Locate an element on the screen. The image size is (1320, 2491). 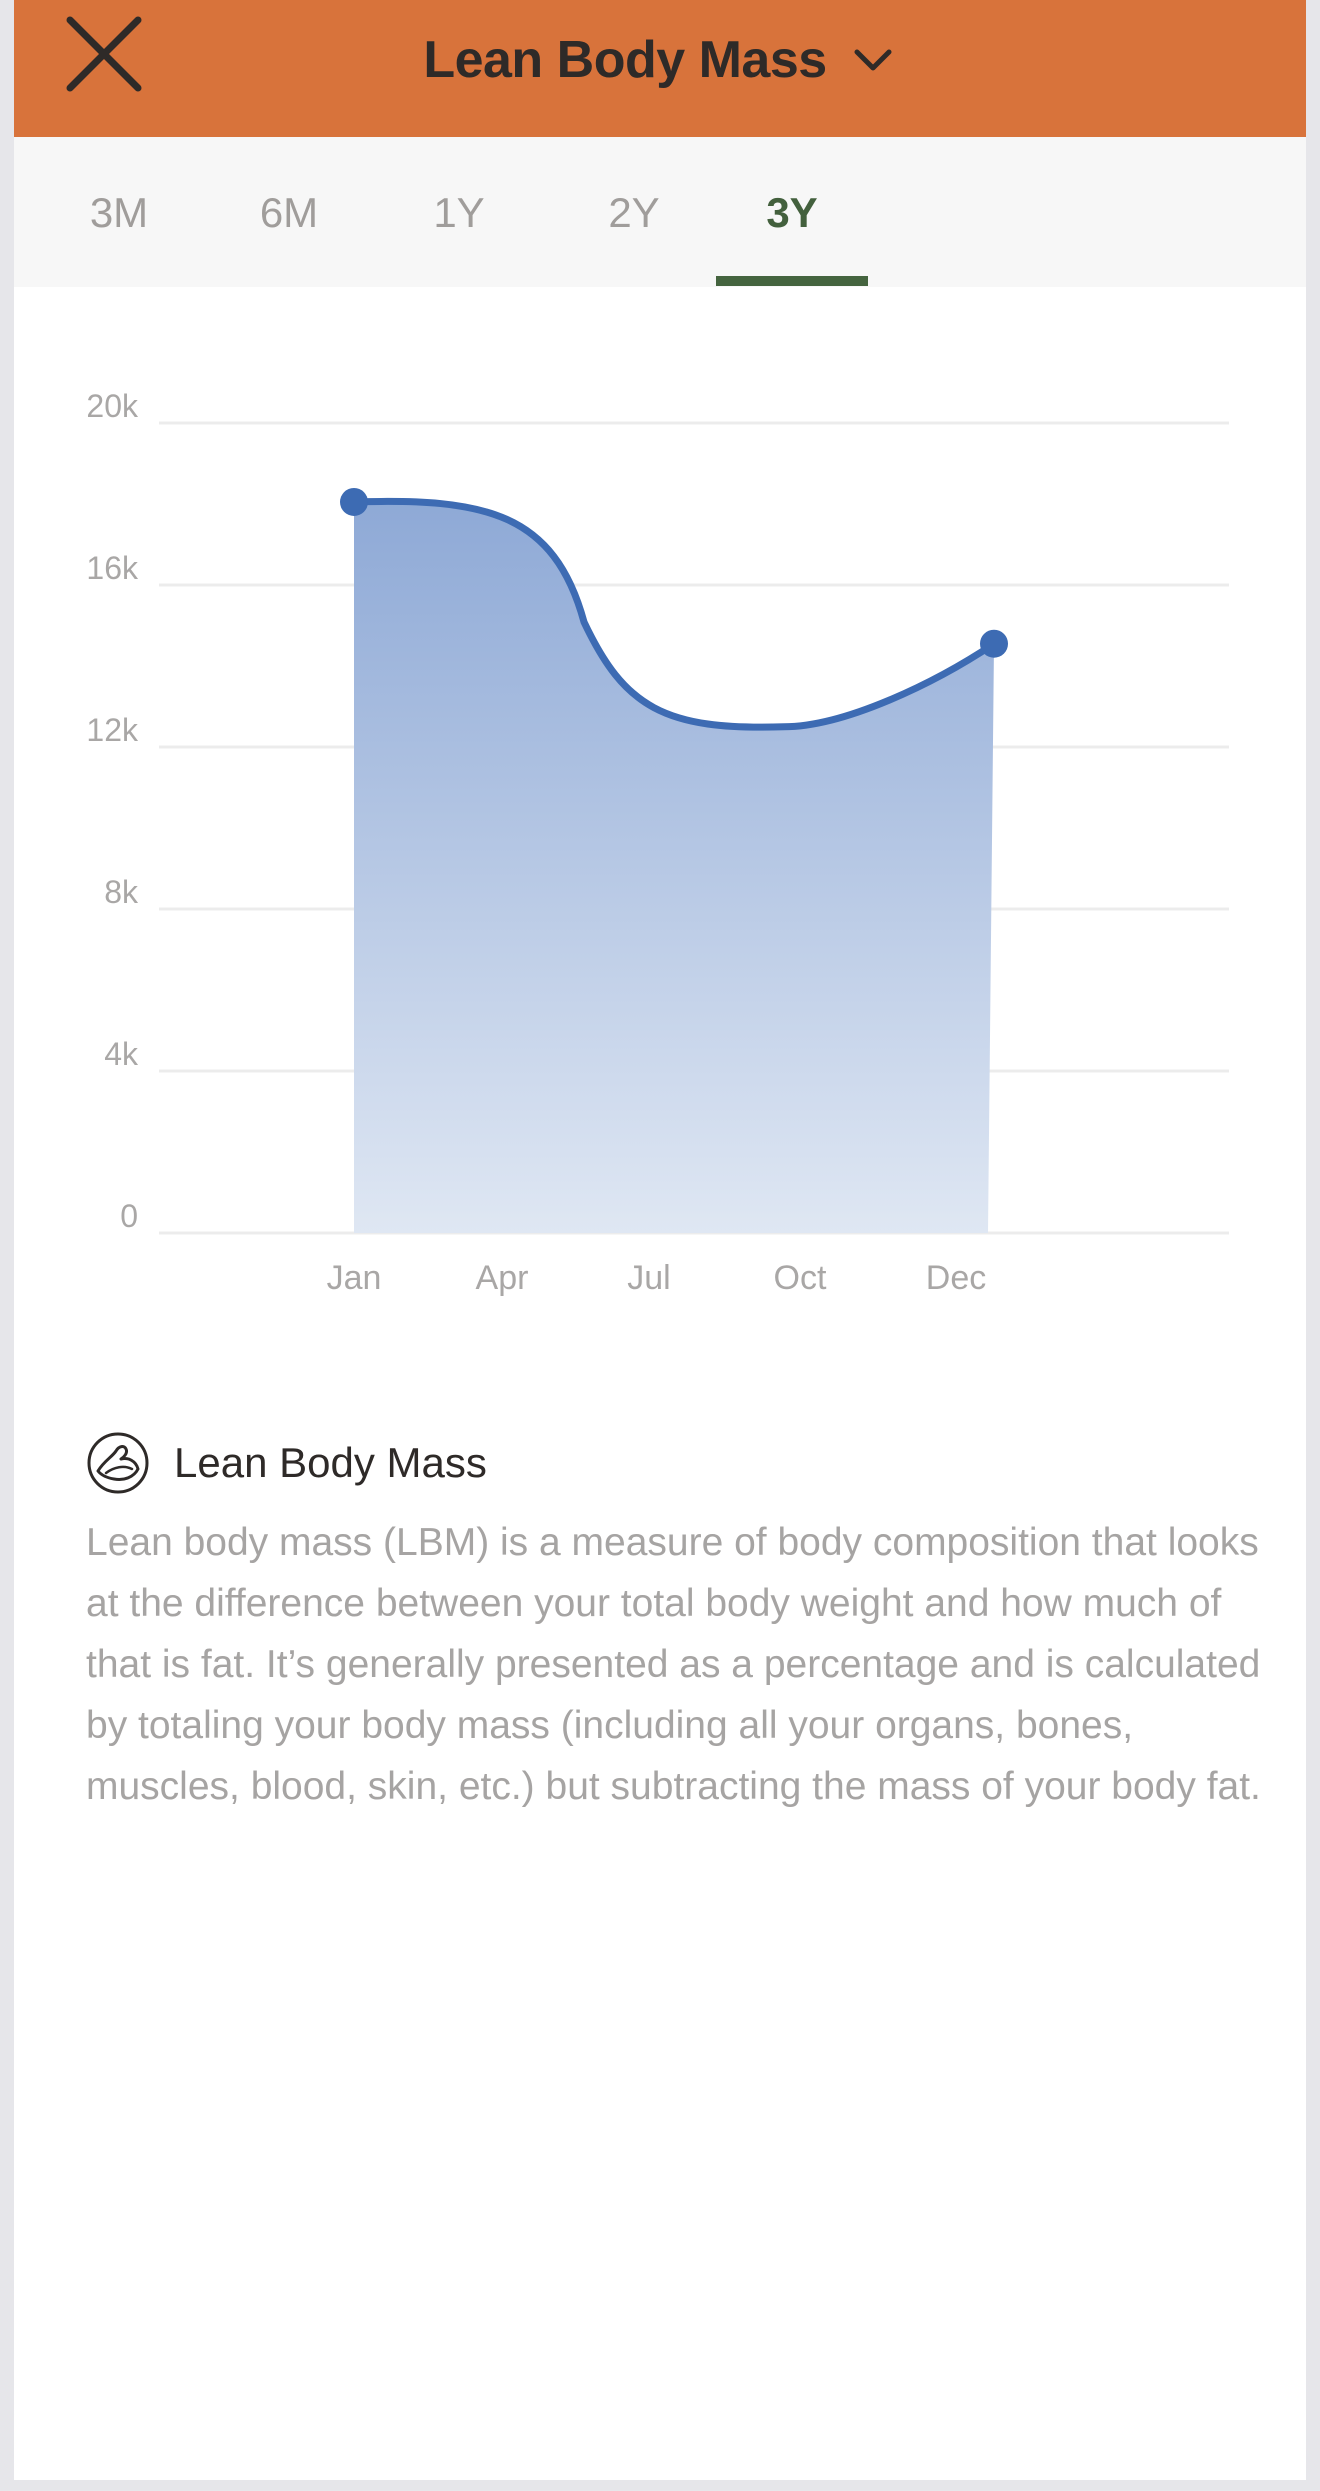
range-tabs: 3M 6M 1Y 2Y 3Y is located at coordinates (660, 212).